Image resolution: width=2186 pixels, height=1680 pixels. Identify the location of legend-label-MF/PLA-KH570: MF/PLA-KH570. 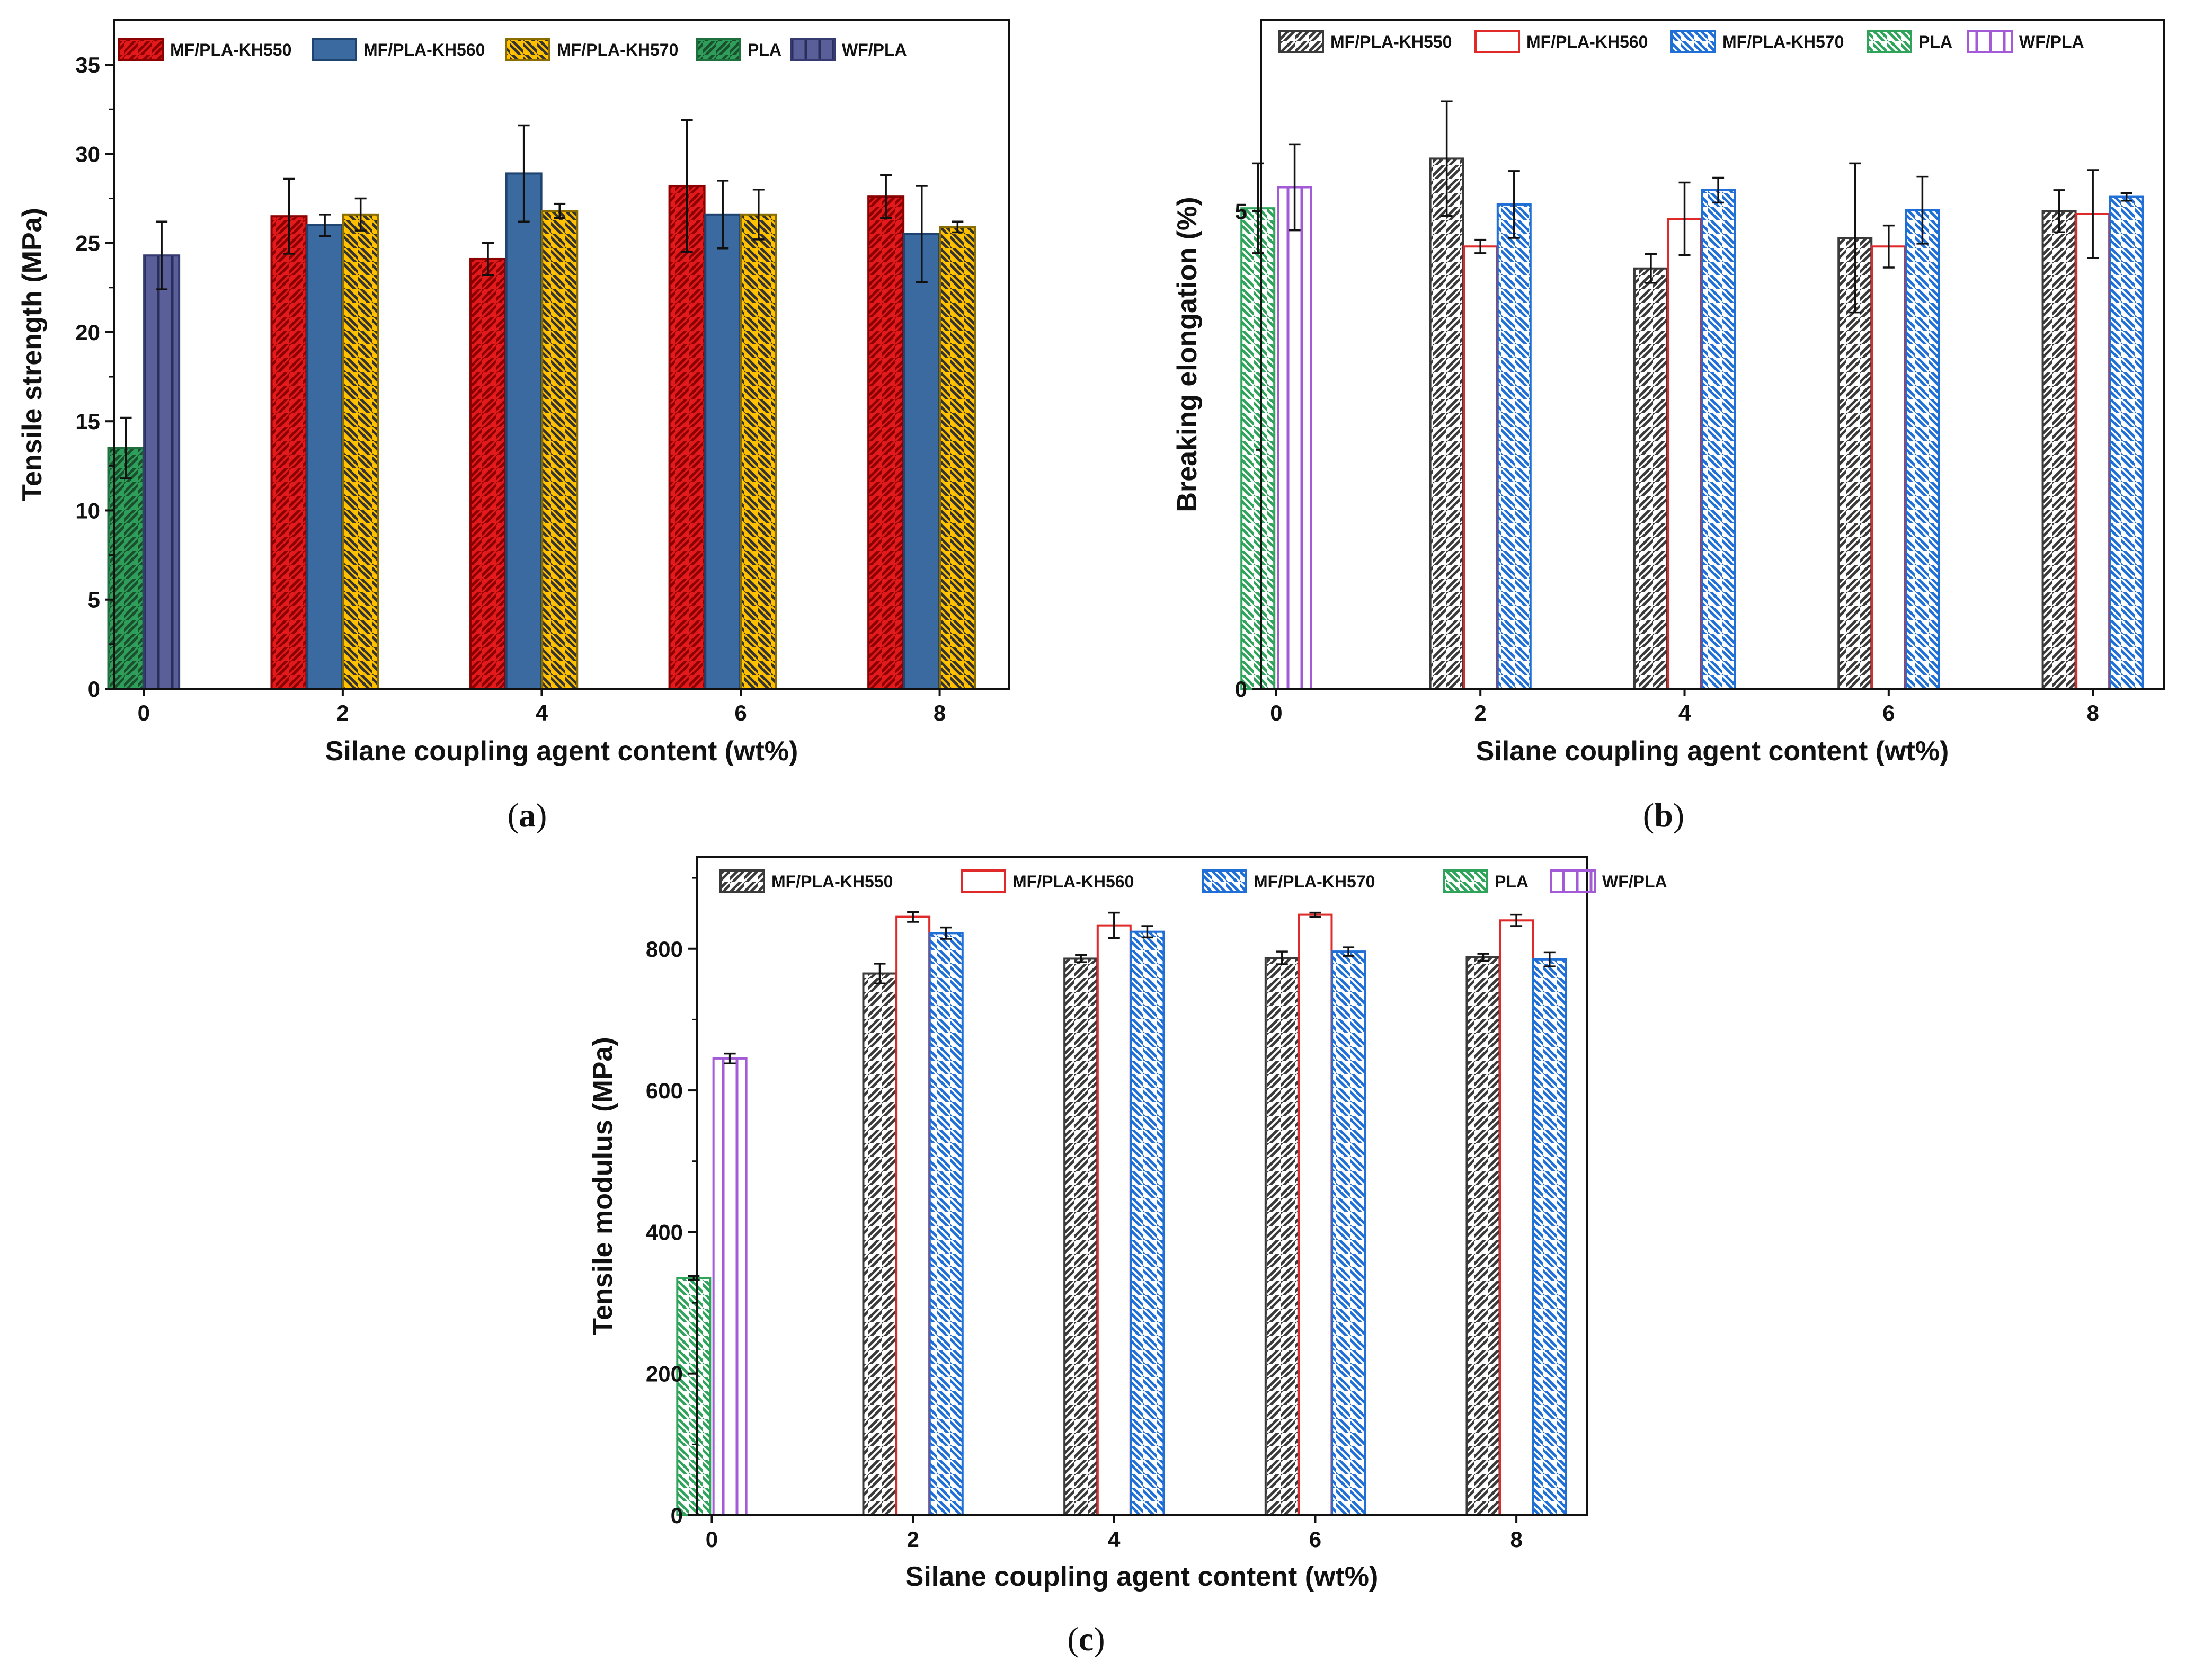
(1783, 41).